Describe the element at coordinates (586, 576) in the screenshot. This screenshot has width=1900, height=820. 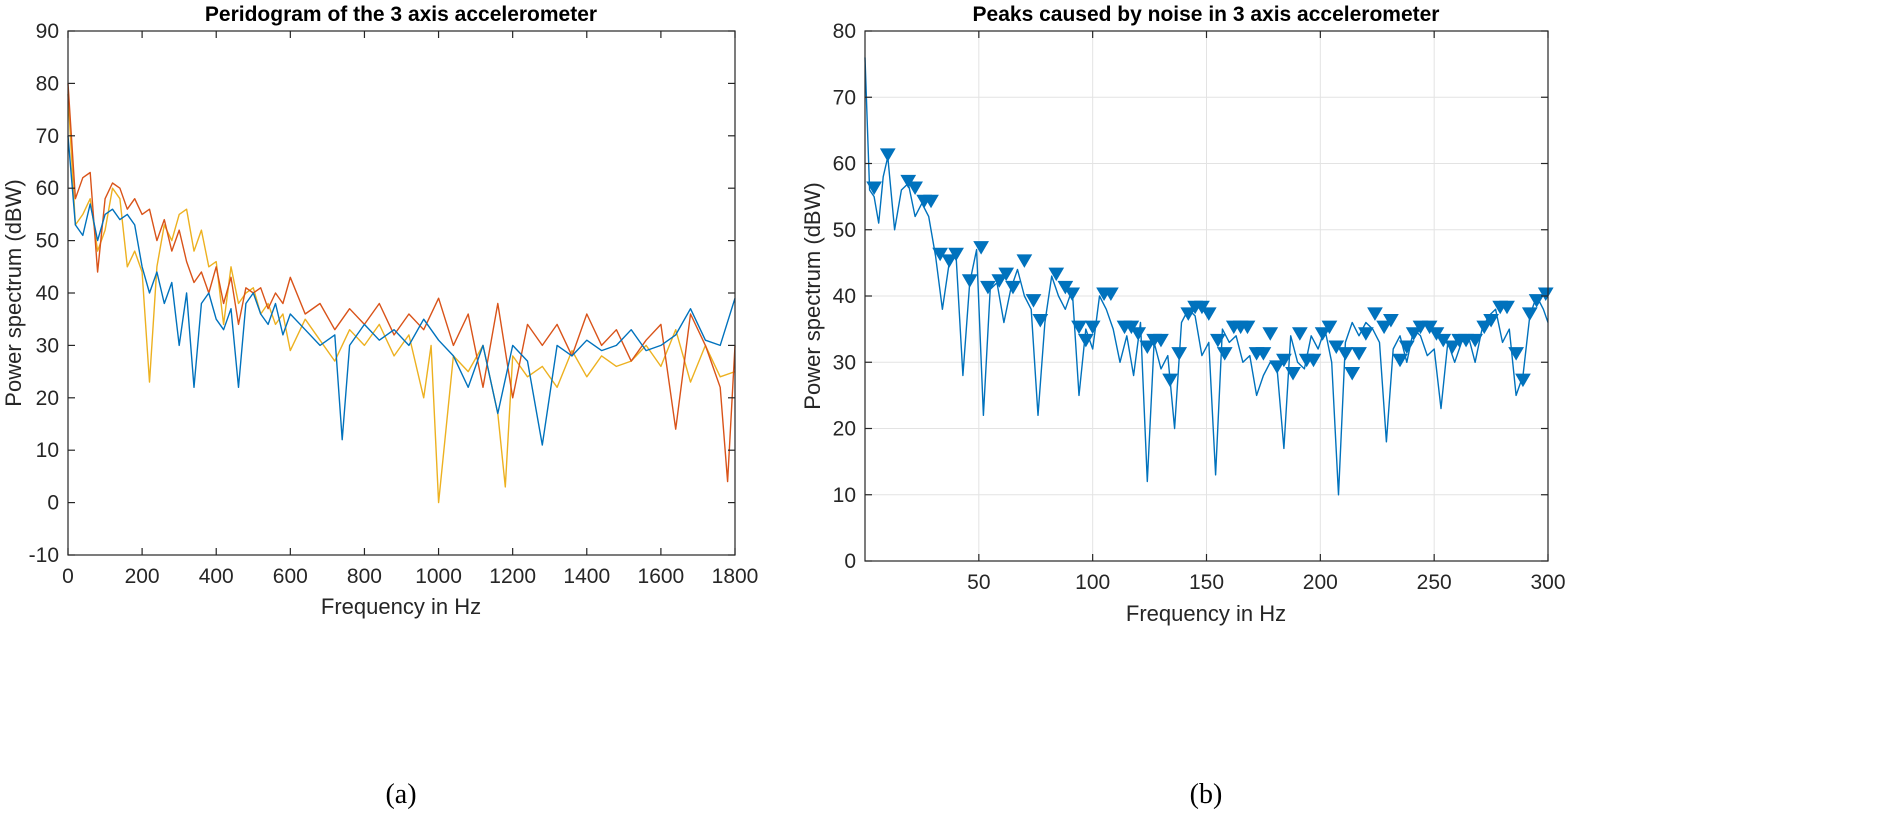
I see `chart-a-xtick-label: 1400` at that location.